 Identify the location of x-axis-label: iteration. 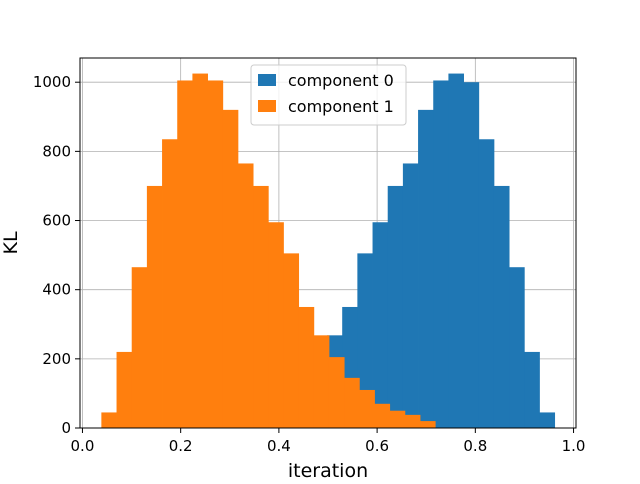
(328, 470).